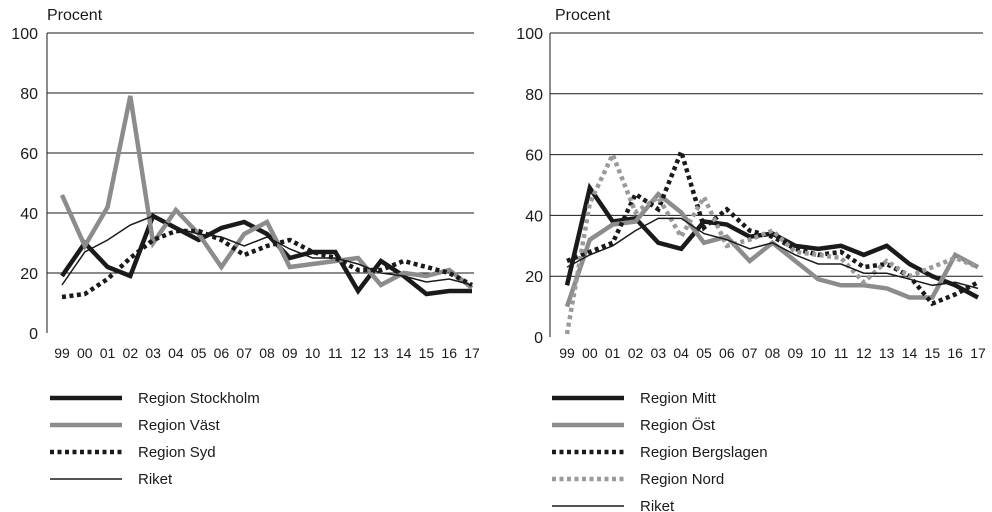 Image resolution: width=992 pixels, height=512 pixels. Describe the element at coordinates (179, 425) in the screenshot. I see `legend-label: Region Väst` at that location.